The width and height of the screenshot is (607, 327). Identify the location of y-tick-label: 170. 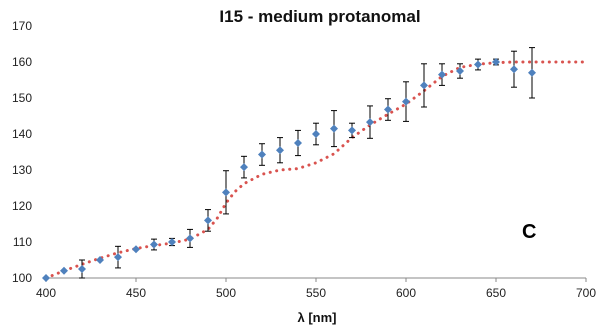
(22, 26).